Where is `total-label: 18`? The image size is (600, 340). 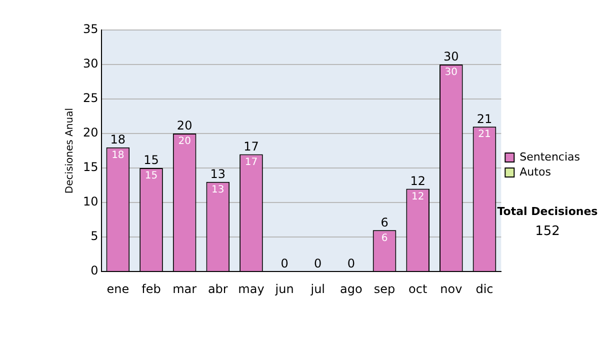
total-label: 18 is located at coordinates (118, 139).